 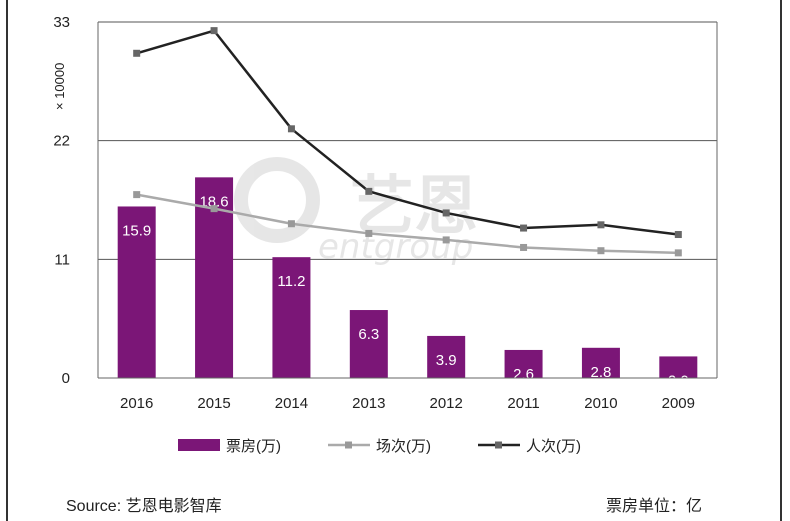 I want to click on y-tick-label: 11, so click(x=62, y=259).